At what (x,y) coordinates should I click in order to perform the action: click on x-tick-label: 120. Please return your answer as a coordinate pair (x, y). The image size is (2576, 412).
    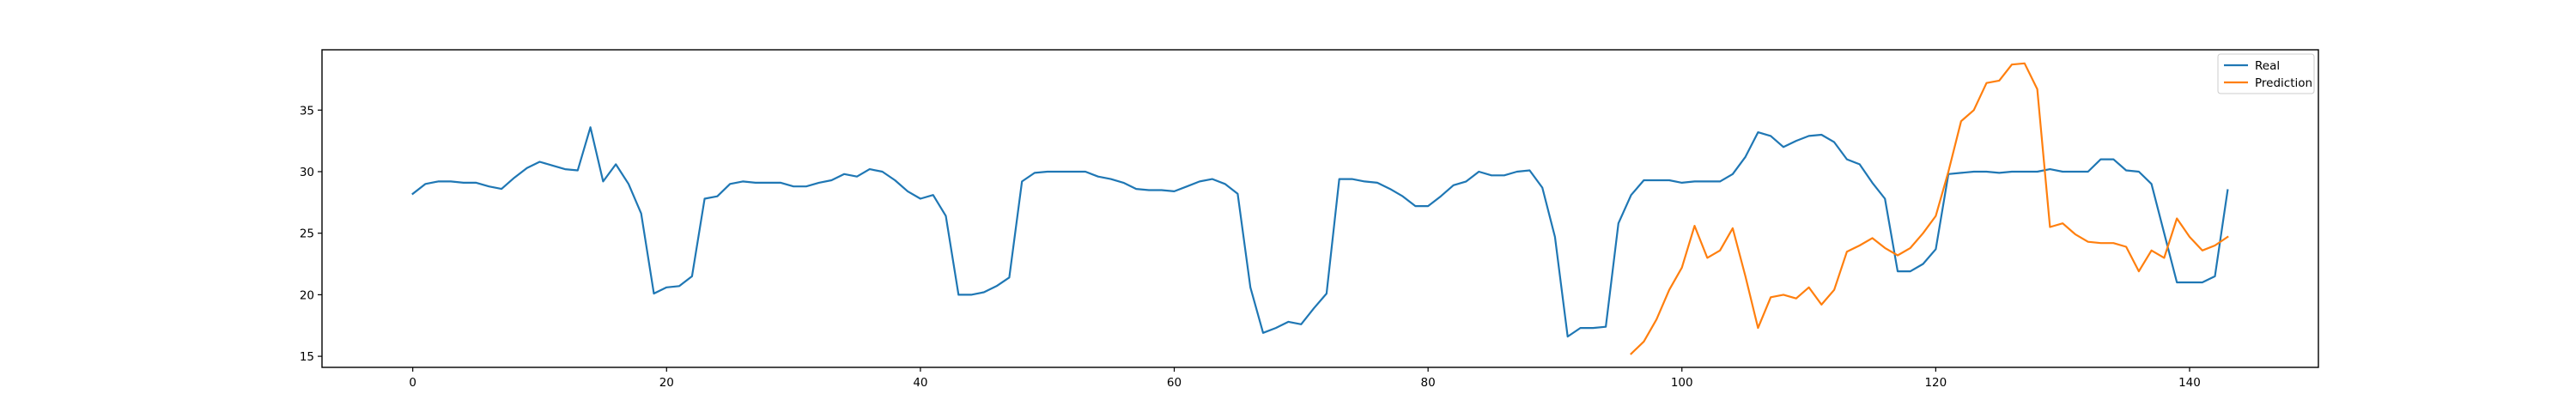
    Looking at the image, I should click on (1936, 383).